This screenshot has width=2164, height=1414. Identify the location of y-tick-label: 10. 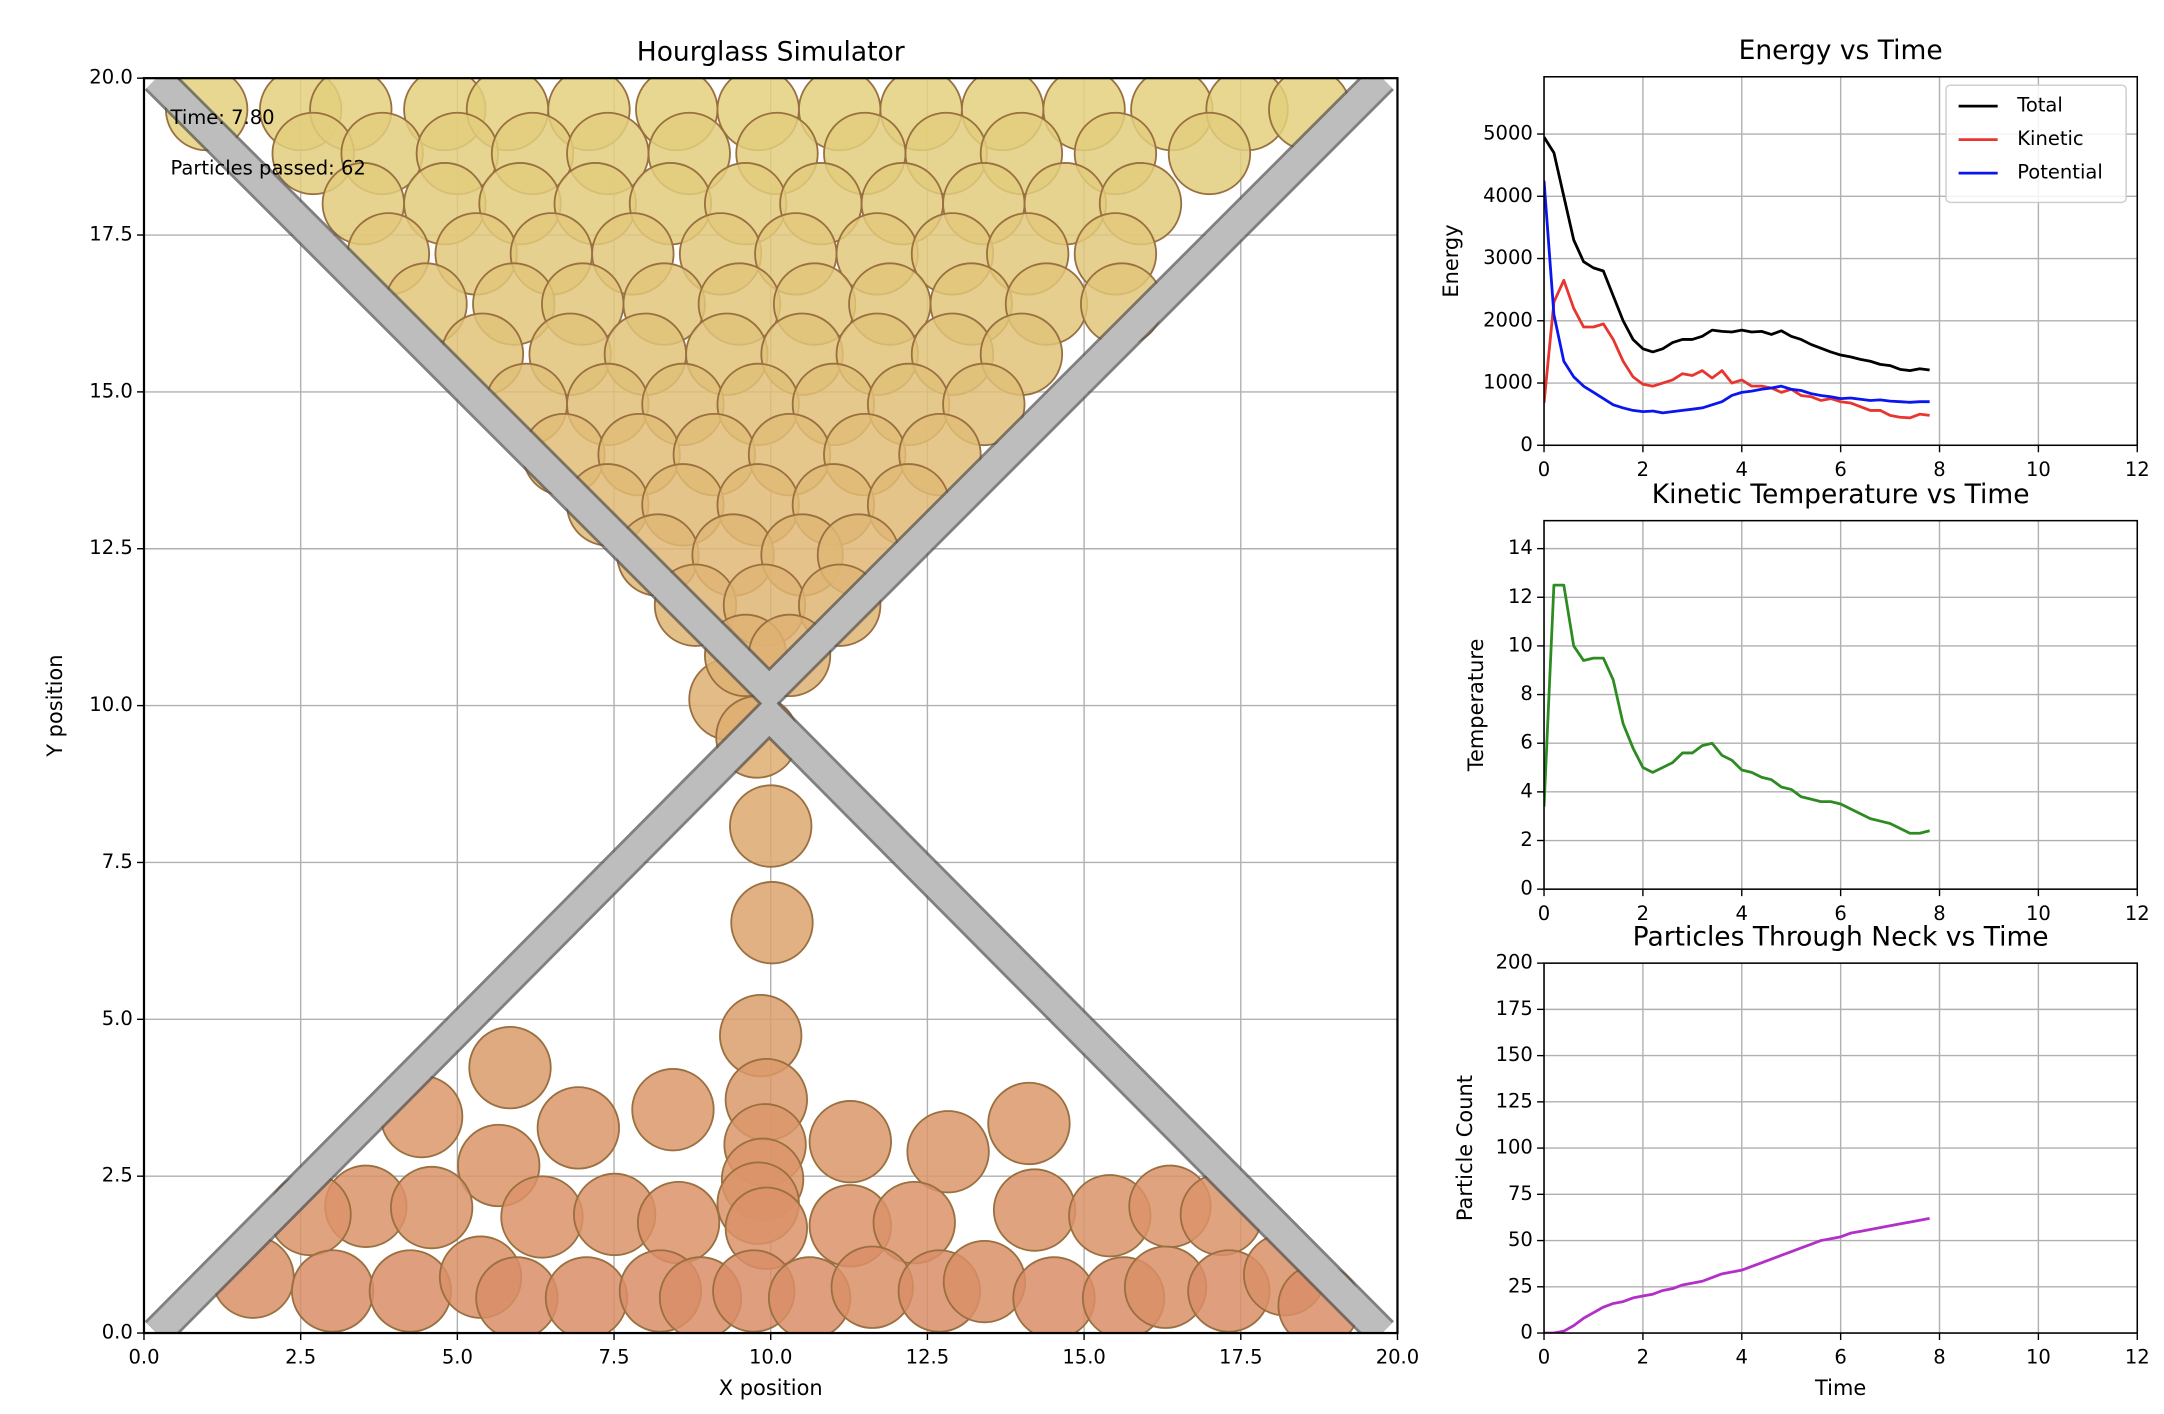
(1520, 644).